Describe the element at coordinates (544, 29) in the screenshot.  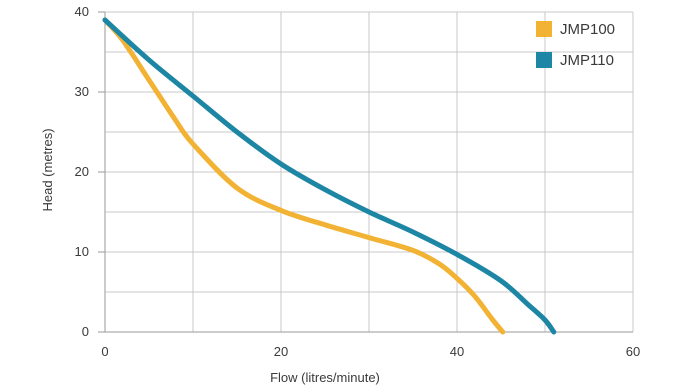
I see `legend-swatch-jmp100` at that location.